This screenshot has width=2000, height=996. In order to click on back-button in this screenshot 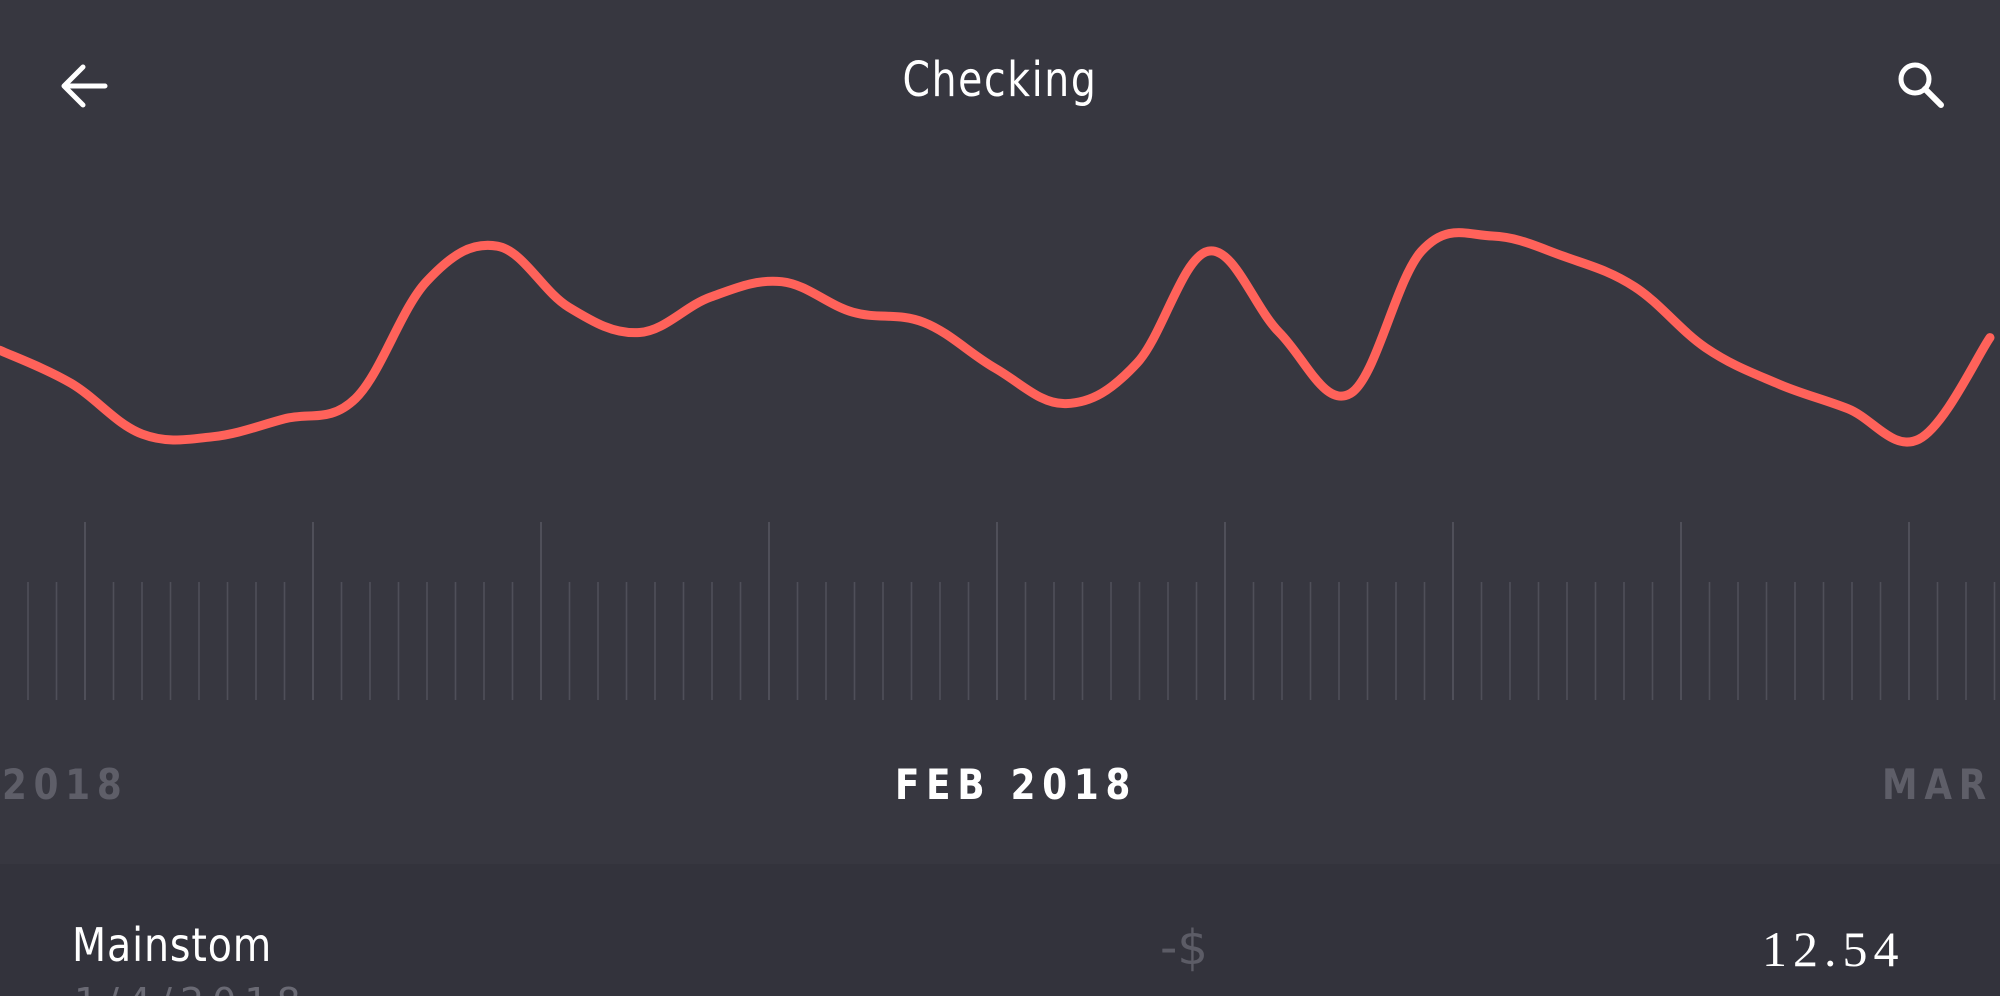, I will do `click(83, 85)`.